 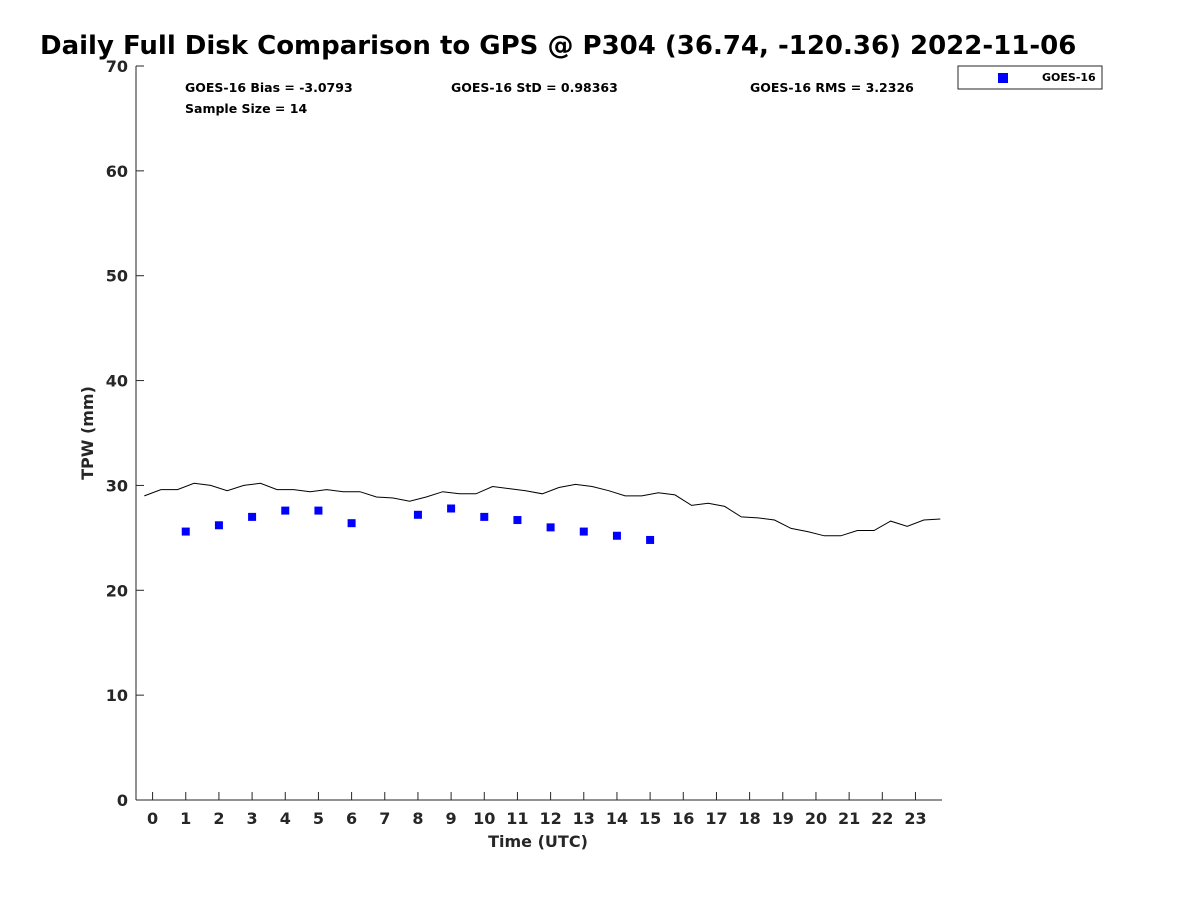 What do you see at coordinates (484, 818) in the screenshot?
I see `x-tick-label: 10` at bounding box center [484, 818].